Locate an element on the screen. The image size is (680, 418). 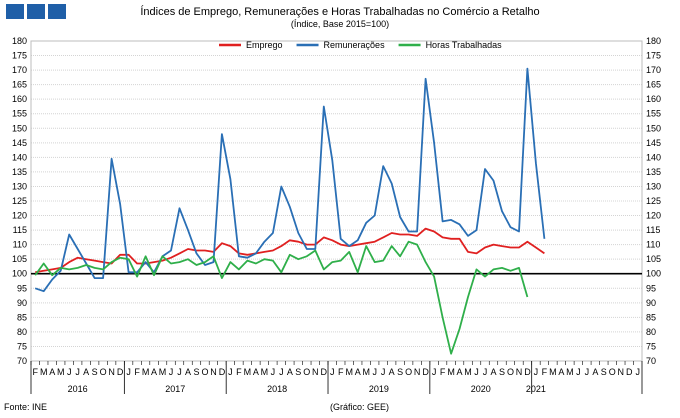
y-tick-label-left: 145 is located at coordinates (19, 143).